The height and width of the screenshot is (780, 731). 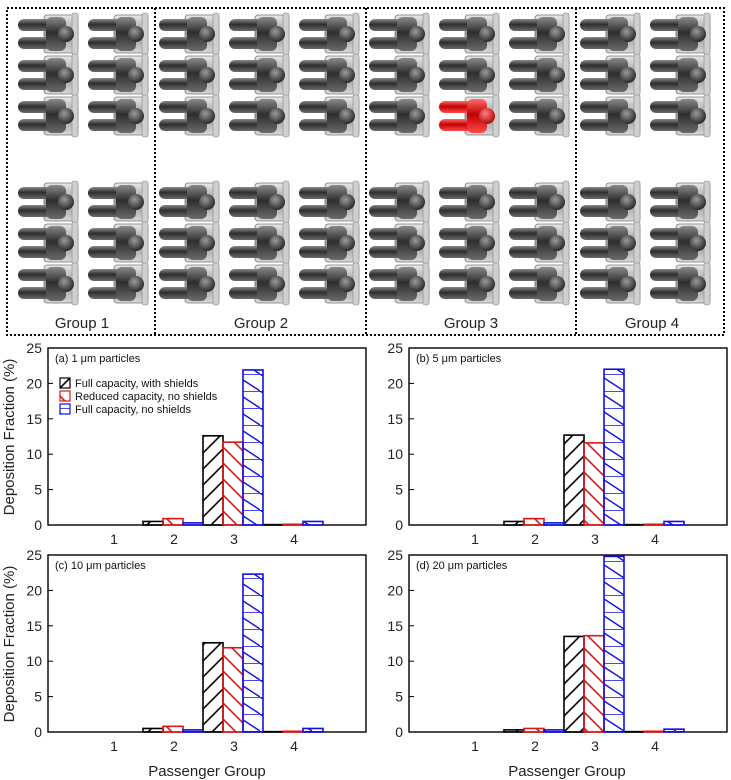 What do you see at coordinates (129, 383) in the screenshot?
I see `legend-item: Full capacity, with shields` at bounding box center [129, 383].